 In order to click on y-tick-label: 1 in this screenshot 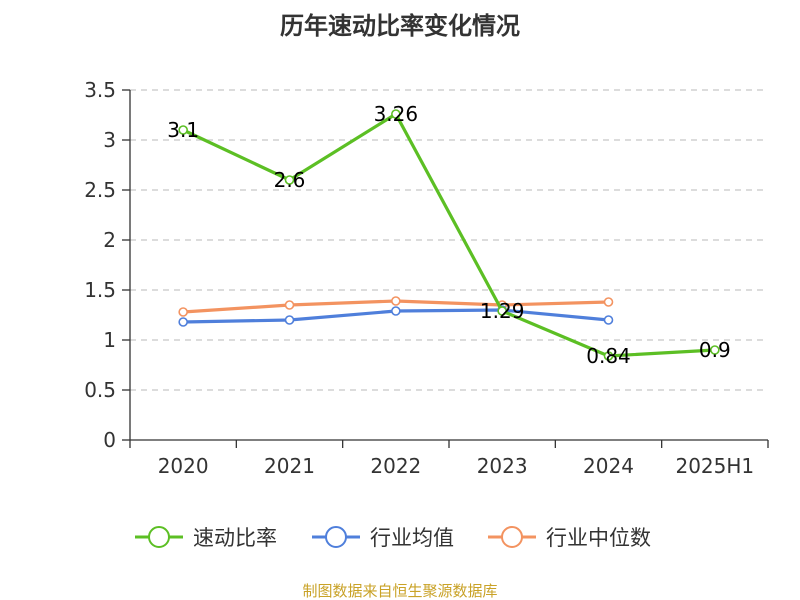, I will do `click(109, 340)`.